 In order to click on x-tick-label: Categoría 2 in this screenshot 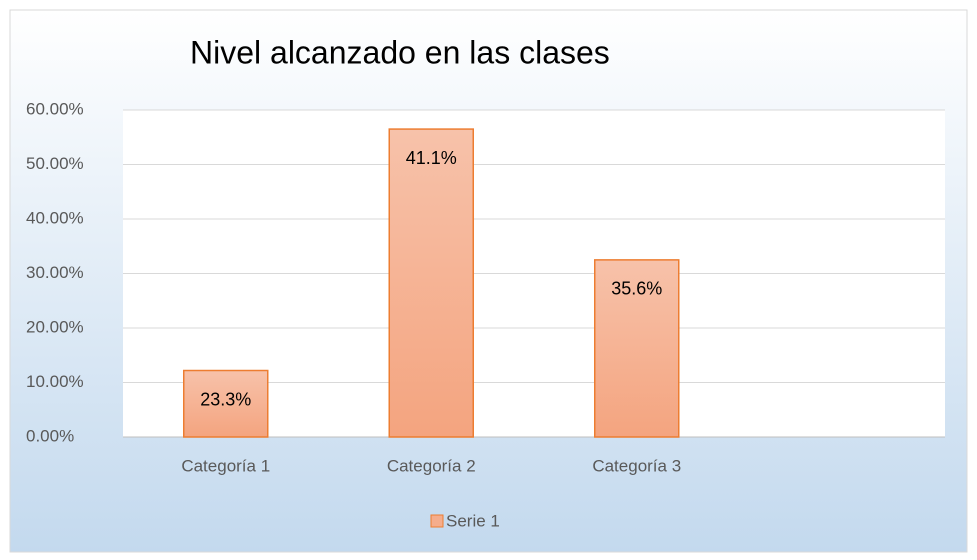, I will do `click(431, 465)`.